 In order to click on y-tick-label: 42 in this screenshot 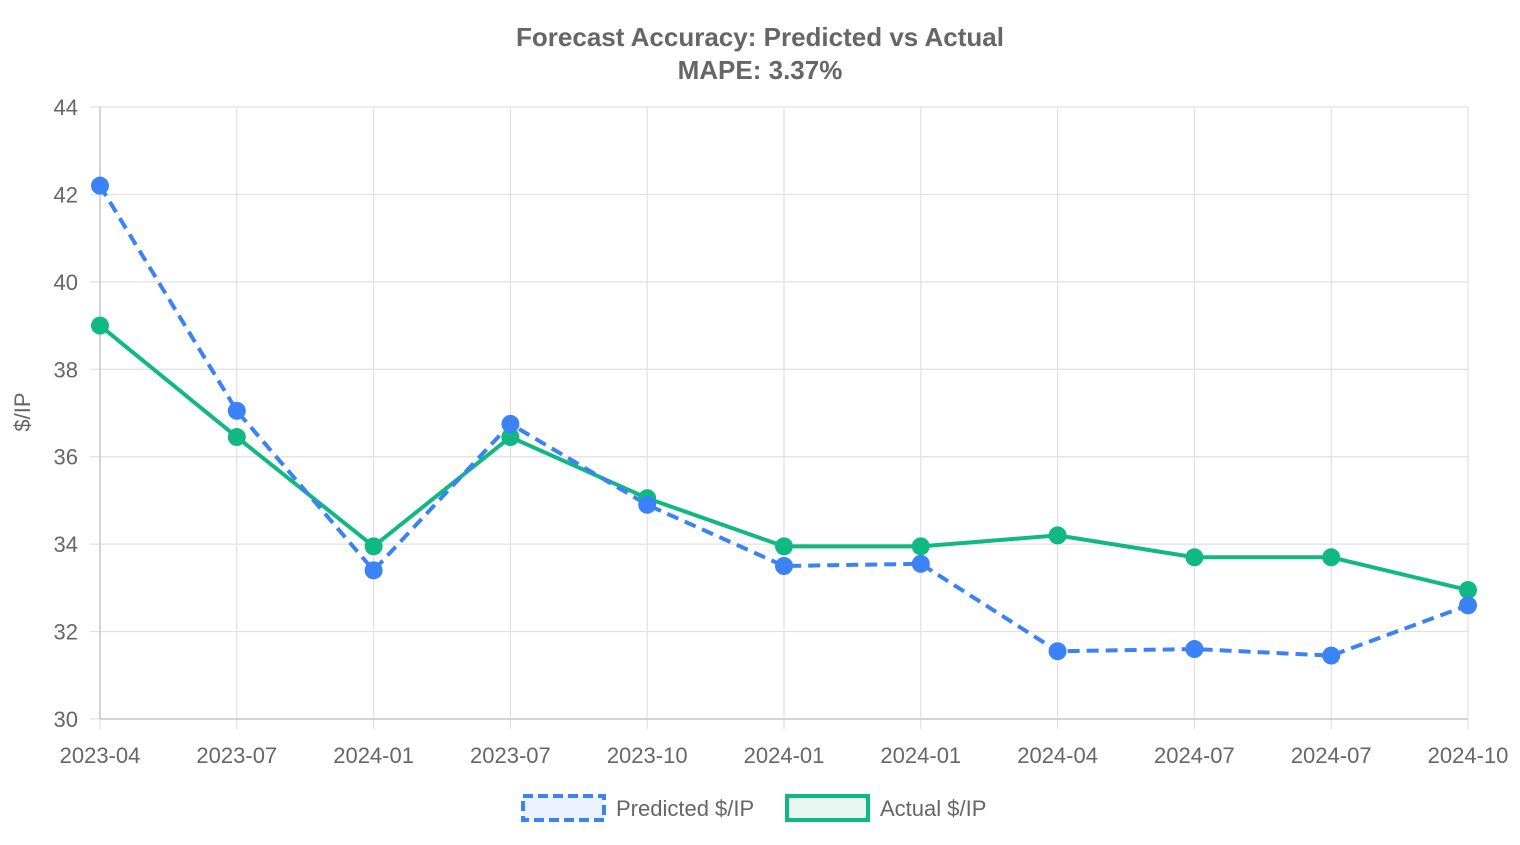, I will do `click(66, 194)`.